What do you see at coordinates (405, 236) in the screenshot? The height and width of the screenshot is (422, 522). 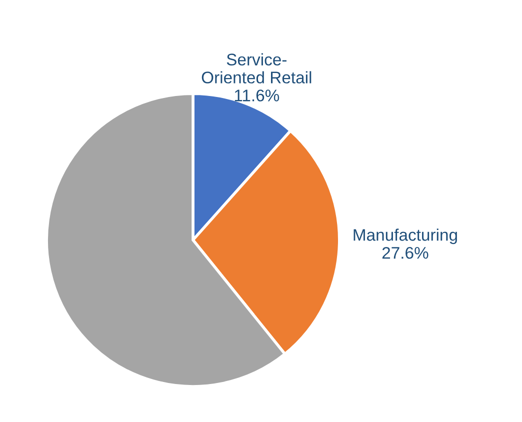 I see `slice-label: Manufacturing` at bounding box center [405, 236].